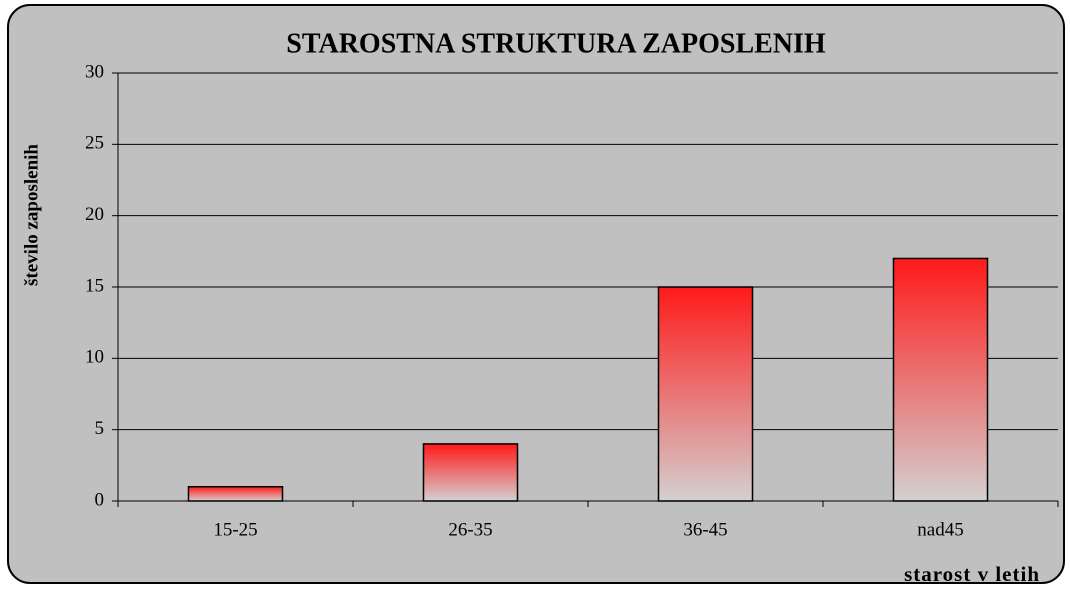  Describe the element at coordinates (470, 529) in the screenshot. I see `x-tick-label: 26-35` at that location.